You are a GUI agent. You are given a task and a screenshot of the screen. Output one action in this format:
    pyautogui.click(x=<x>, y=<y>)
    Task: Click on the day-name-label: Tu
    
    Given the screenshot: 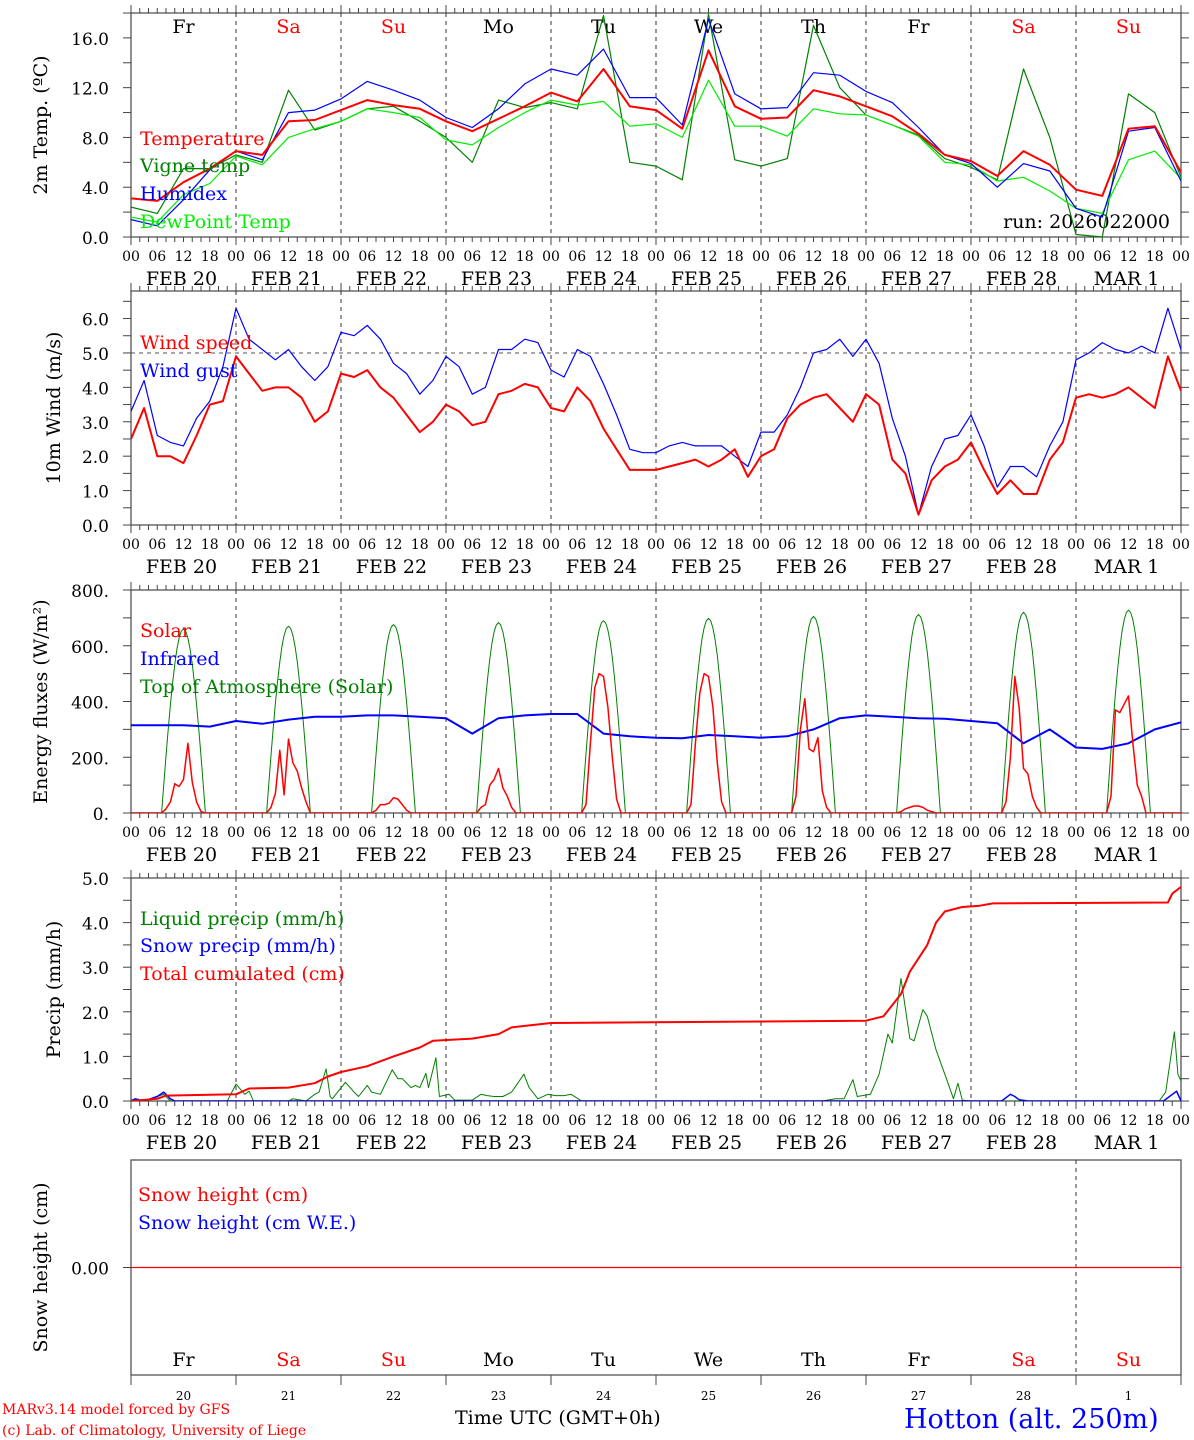 What is the action you would take?
    pyautogui.click(x=603, y=1360)
    